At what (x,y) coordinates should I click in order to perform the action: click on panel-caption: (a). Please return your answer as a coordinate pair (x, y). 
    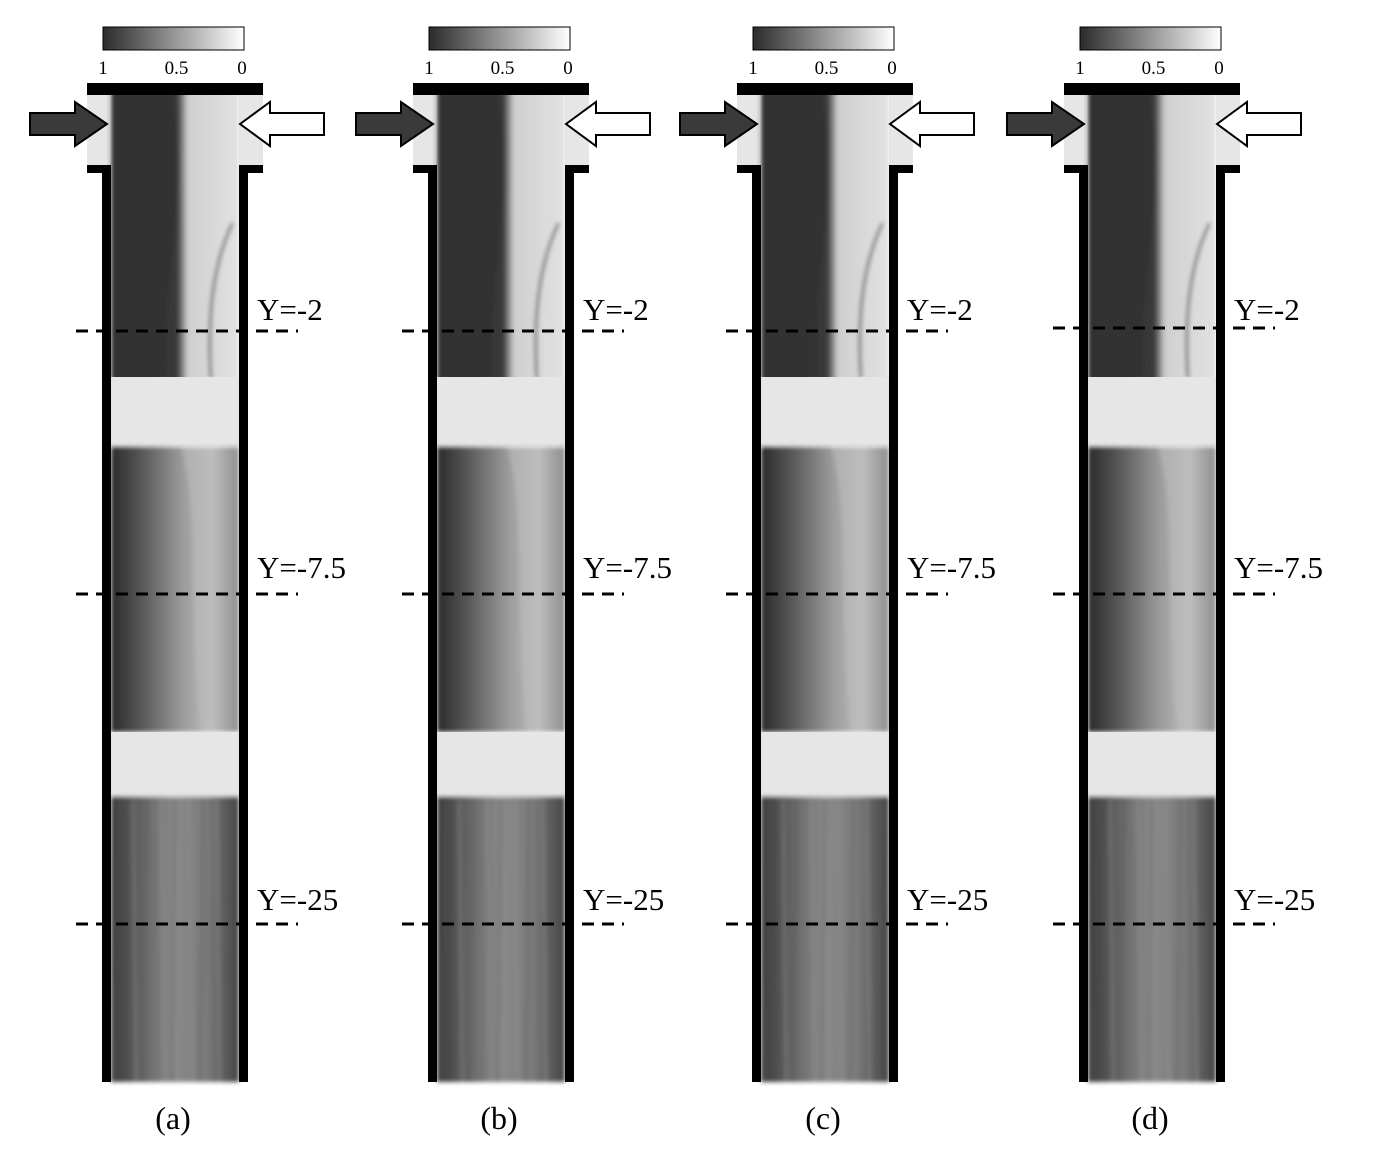
    Looking at the image, I should click on (173, 1118).